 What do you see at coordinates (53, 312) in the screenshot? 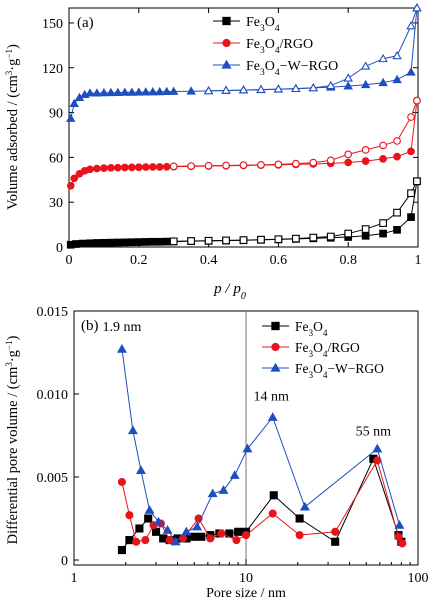
I see `panel-b-y-tick-label: 0.015` at bounding box center [53, 312].